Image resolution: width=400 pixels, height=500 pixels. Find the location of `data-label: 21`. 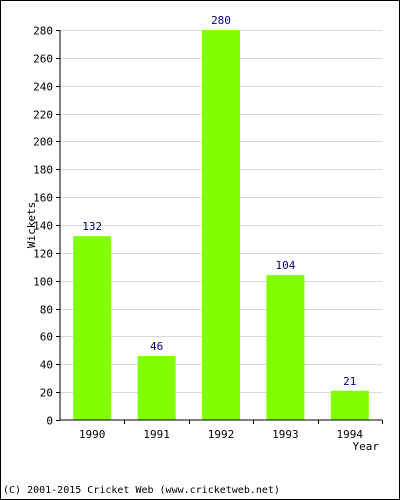

data-label: 21 is located at coordinates (349, 381).